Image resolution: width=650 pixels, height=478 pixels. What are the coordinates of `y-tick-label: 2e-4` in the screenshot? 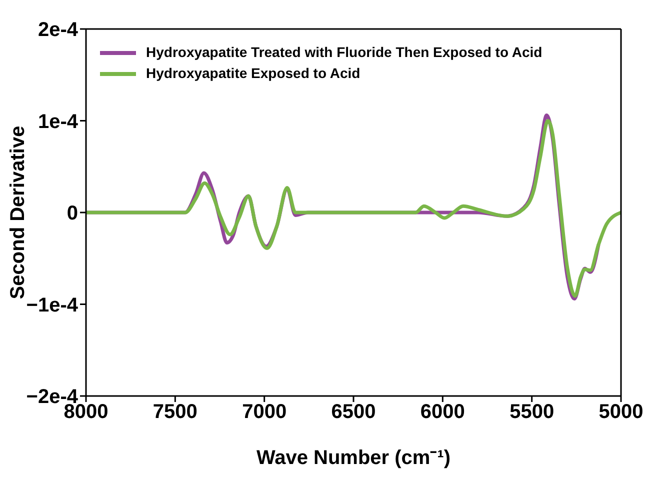 It's located at (58, 30).